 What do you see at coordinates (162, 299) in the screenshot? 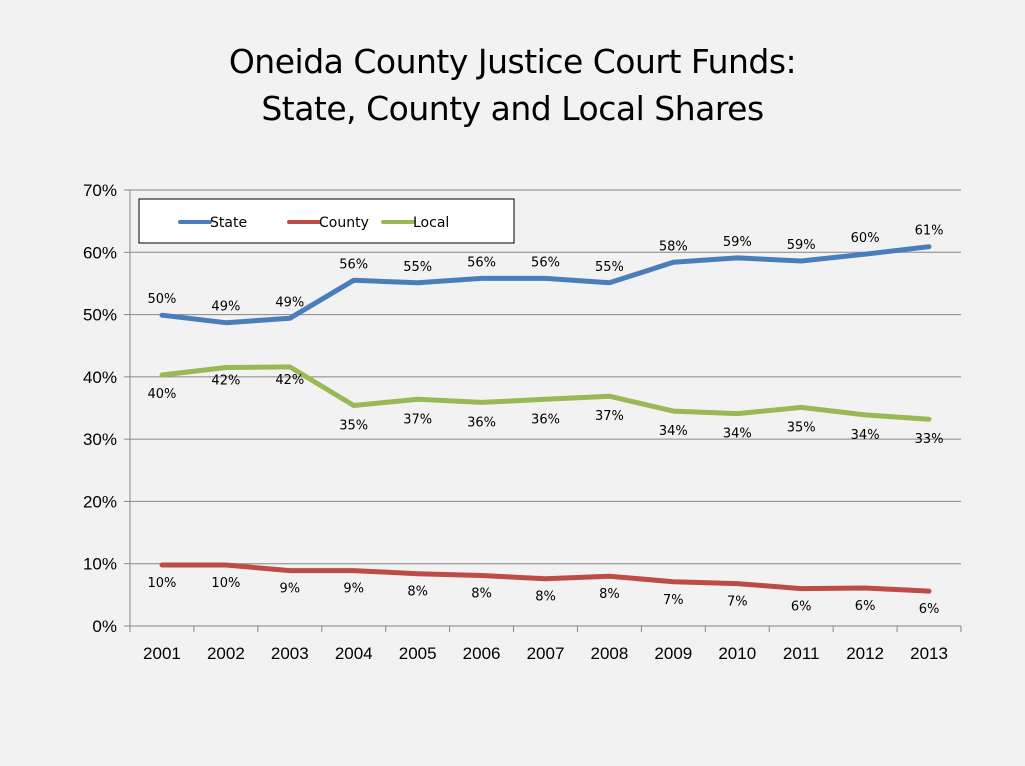
I see `data-label-state: 50%` at bounding box center [162, 299].